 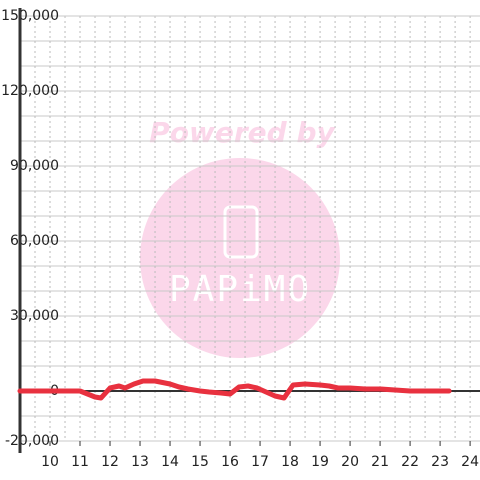 What do you see at coordinates (234, 389) in the screenshot?
I see `data-line` at bounding box center [234, 389].